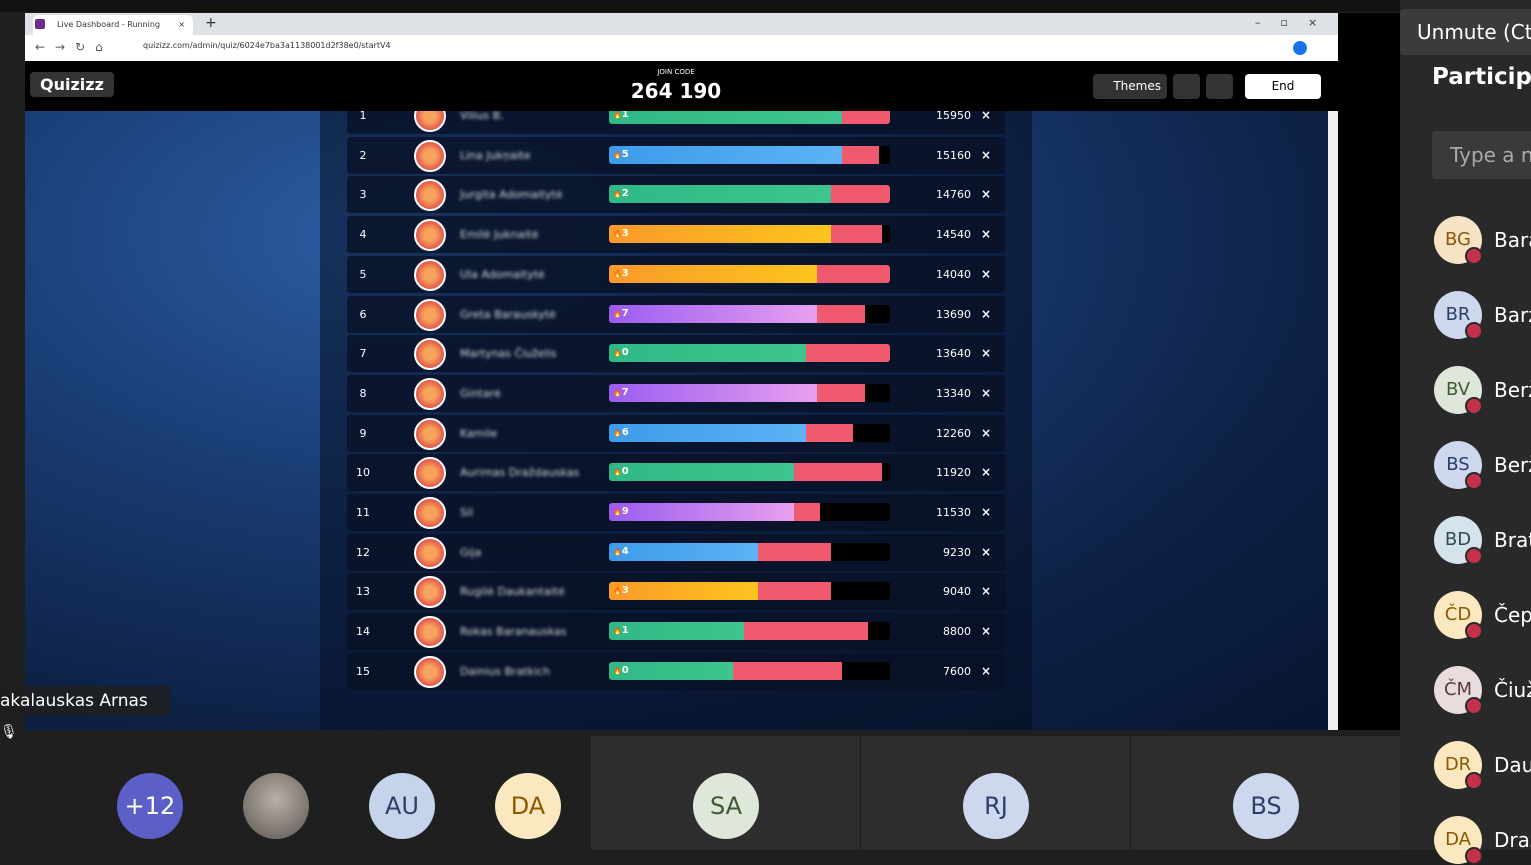 The image size is (1531, 865). What do you see at coordinates (1333, 420) in the screenshot?
I see `scrollbar` at bounding box center [1333, 420].